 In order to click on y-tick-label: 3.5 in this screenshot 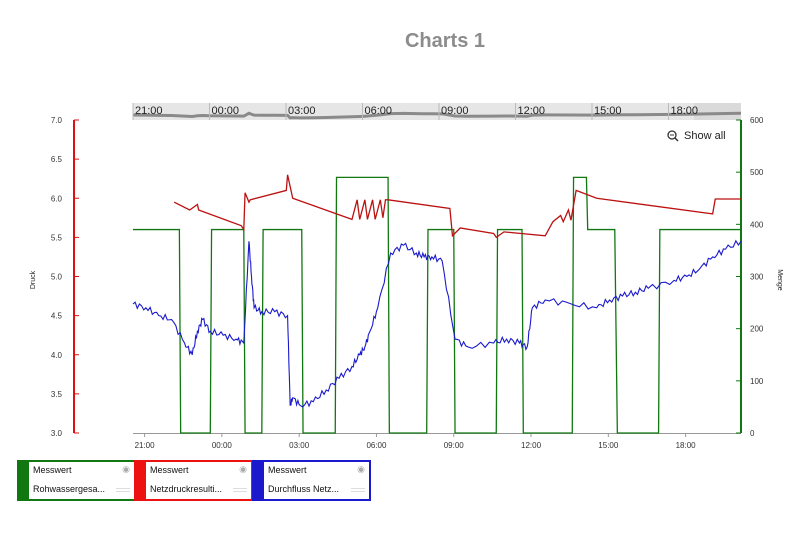, I will do `click(57, 394)`.